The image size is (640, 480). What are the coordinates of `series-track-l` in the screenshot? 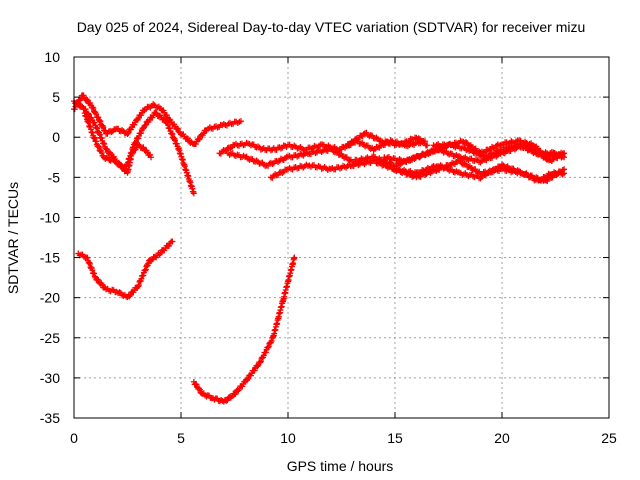 It's located at (499, 151).